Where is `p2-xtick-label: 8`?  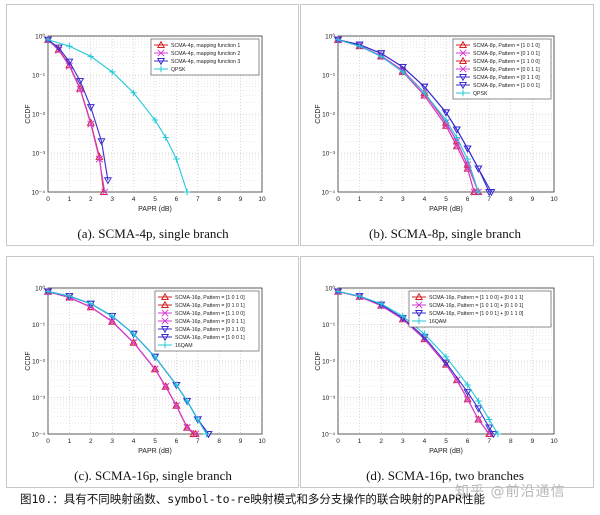 p2-xtick-label: 8 is located at coordinates (511, 199).